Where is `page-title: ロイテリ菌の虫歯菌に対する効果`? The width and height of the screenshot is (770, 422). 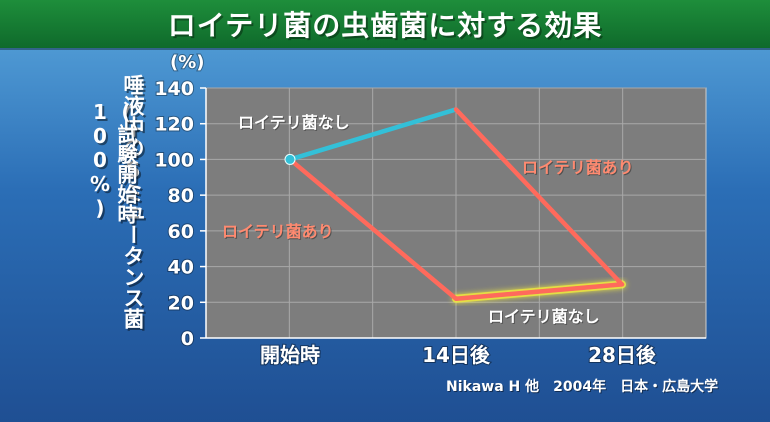 page-title: ロイテリ菌の虫歯菌に対する効果 is located at coordinates (385, 25).